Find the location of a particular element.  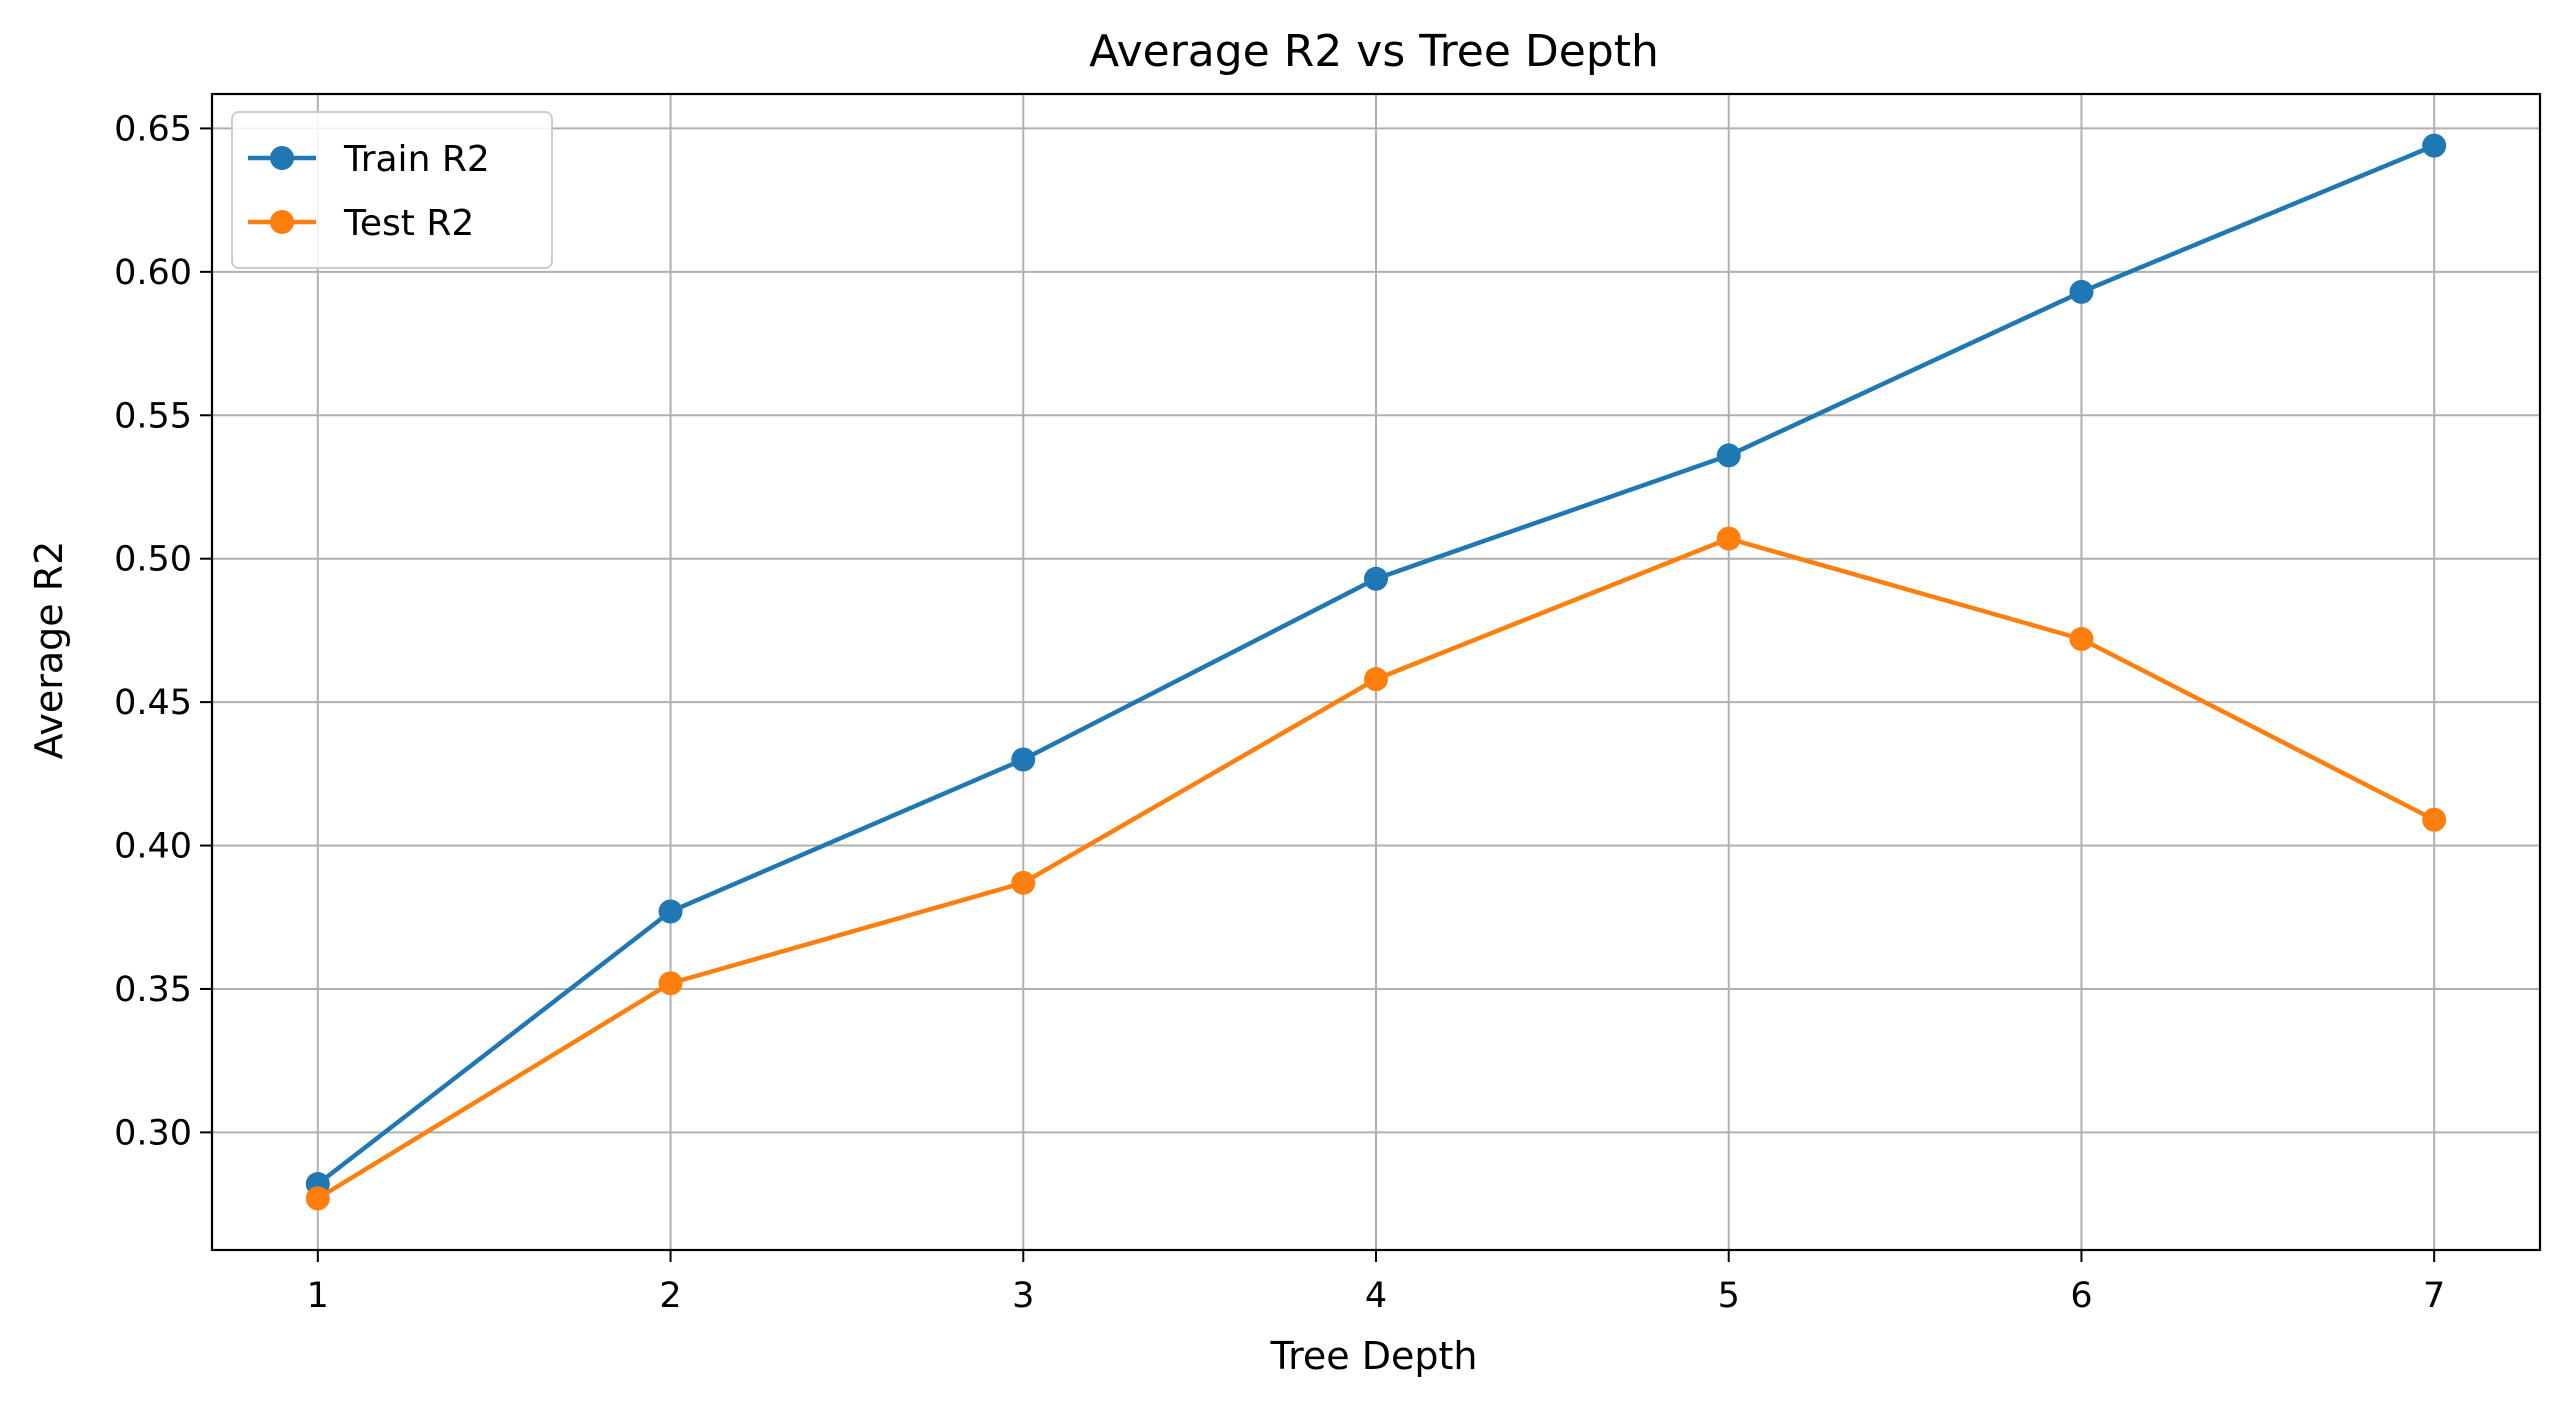

x-tick-label: 5 is located at coordinates (1729, 1296).